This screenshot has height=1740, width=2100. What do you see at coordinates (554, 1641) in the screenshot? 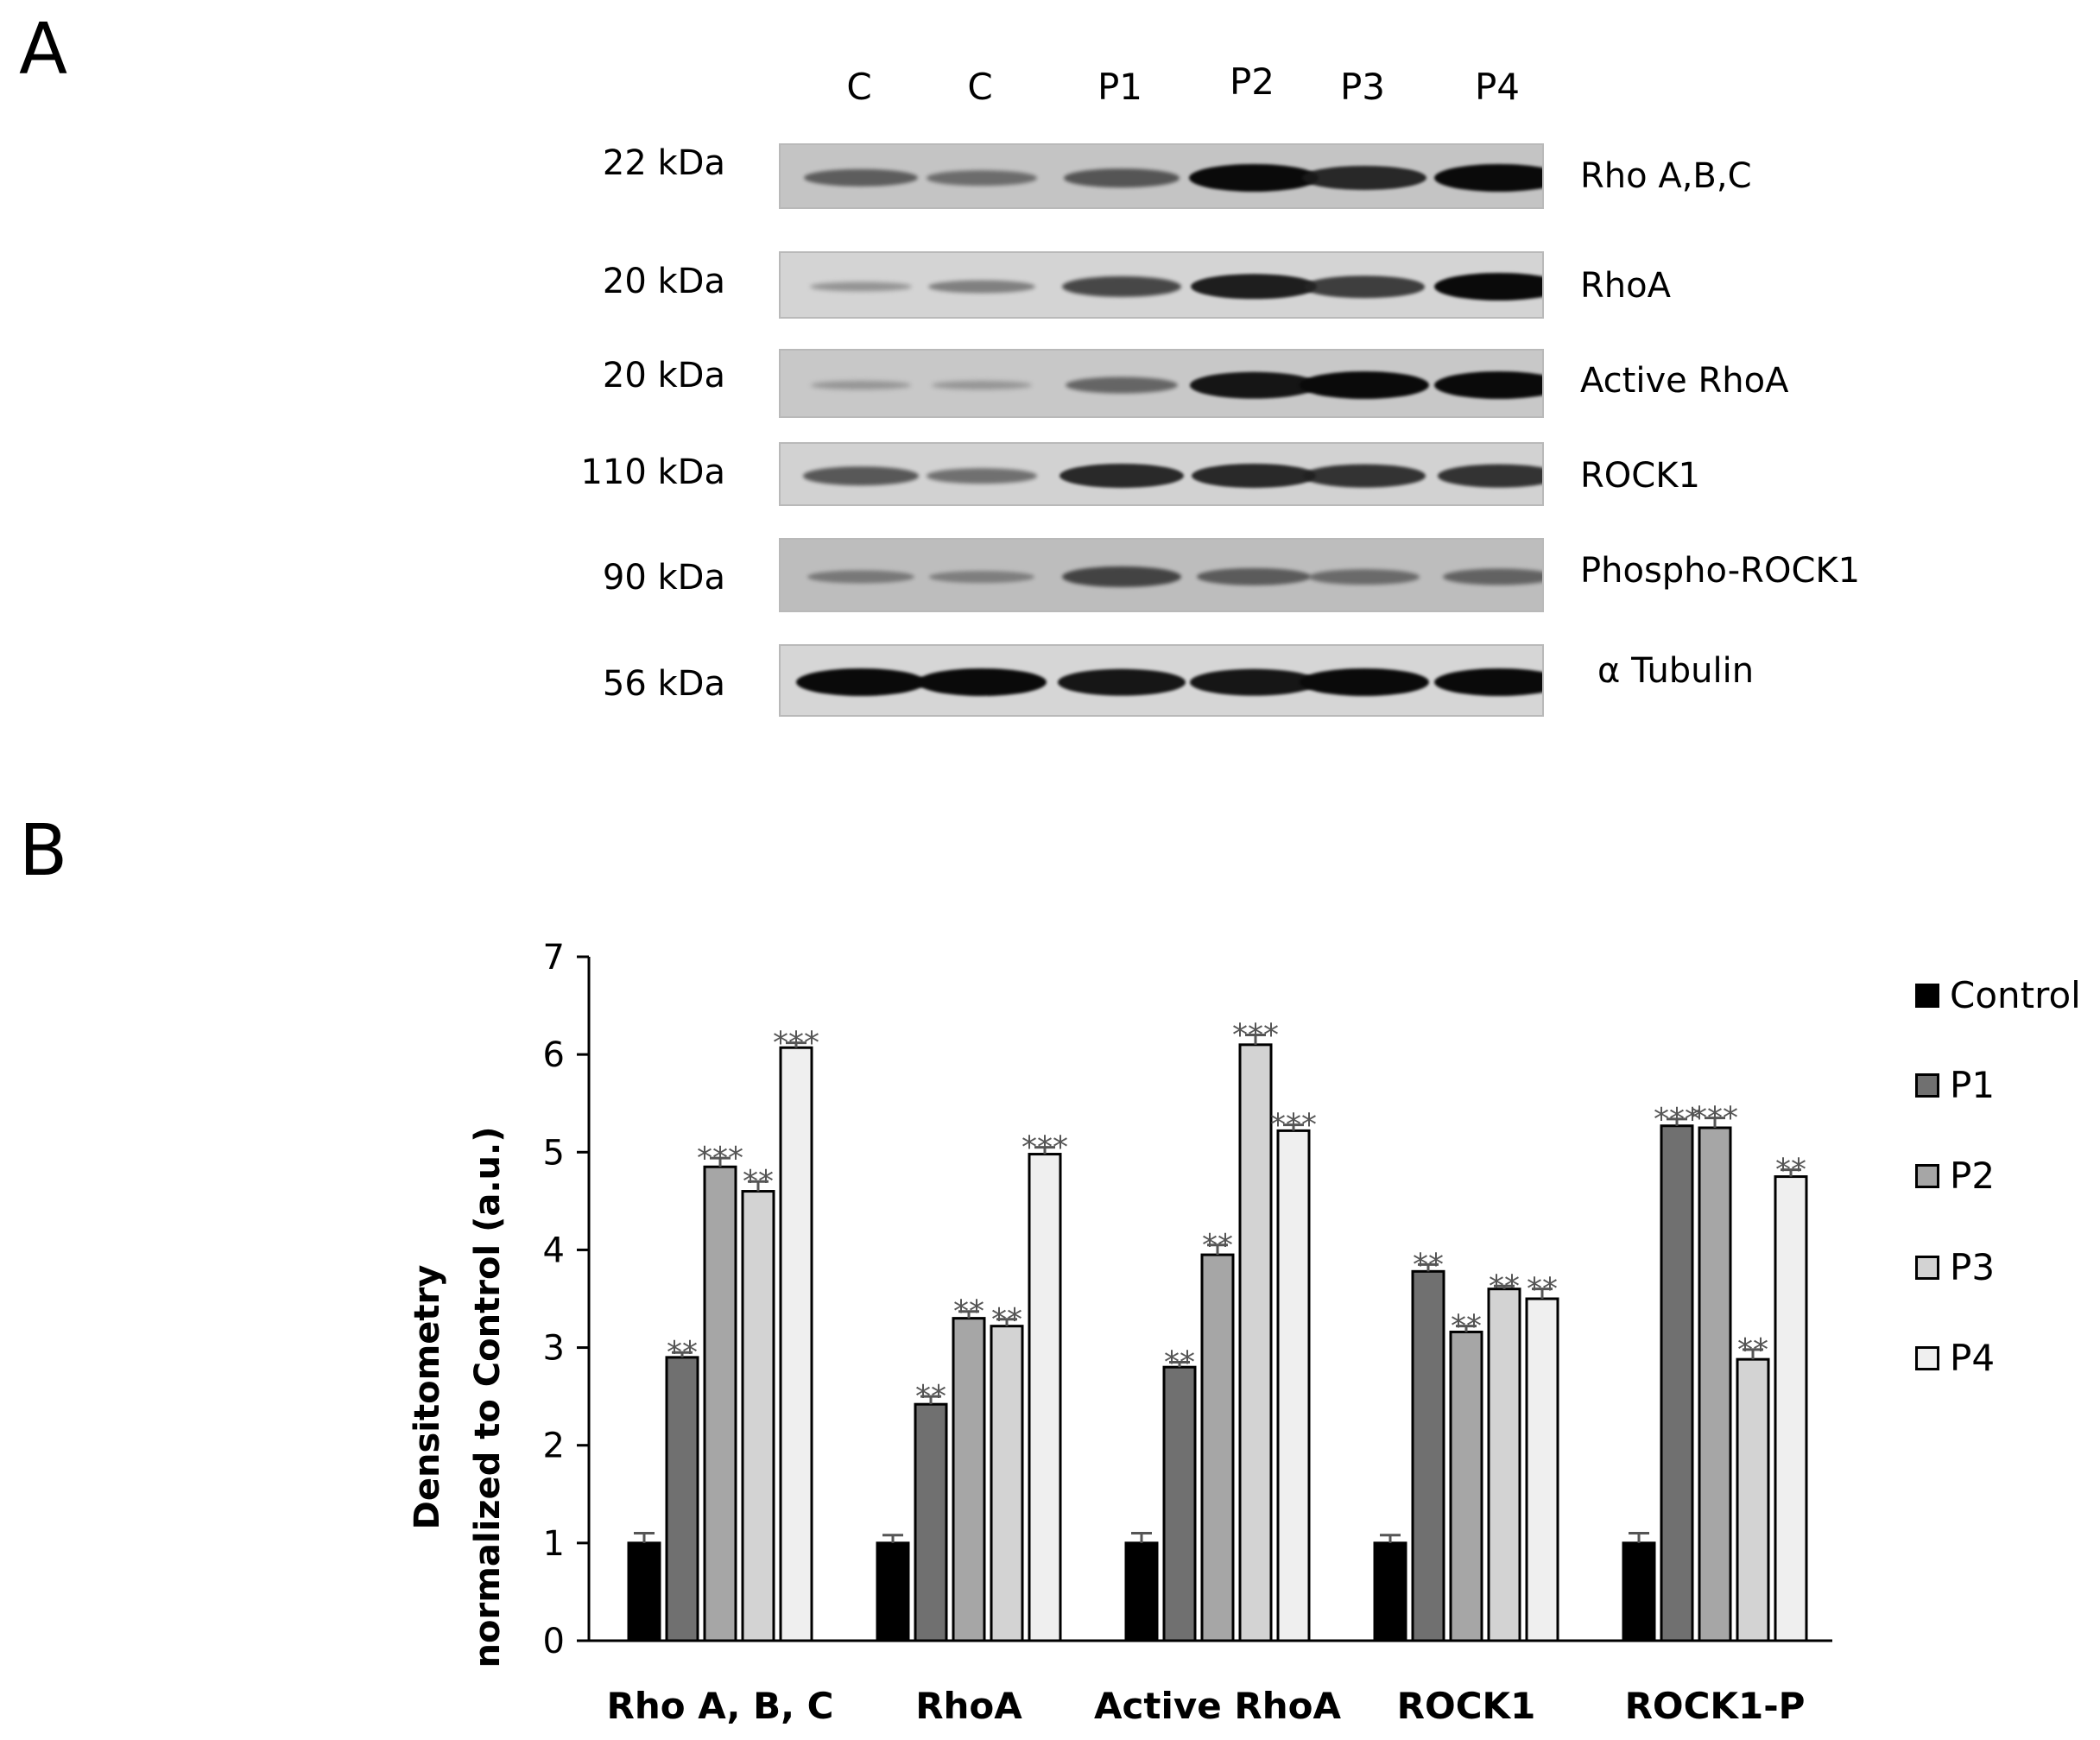
I see `y-tick-label: 0` at bounding box center [554, 1641].